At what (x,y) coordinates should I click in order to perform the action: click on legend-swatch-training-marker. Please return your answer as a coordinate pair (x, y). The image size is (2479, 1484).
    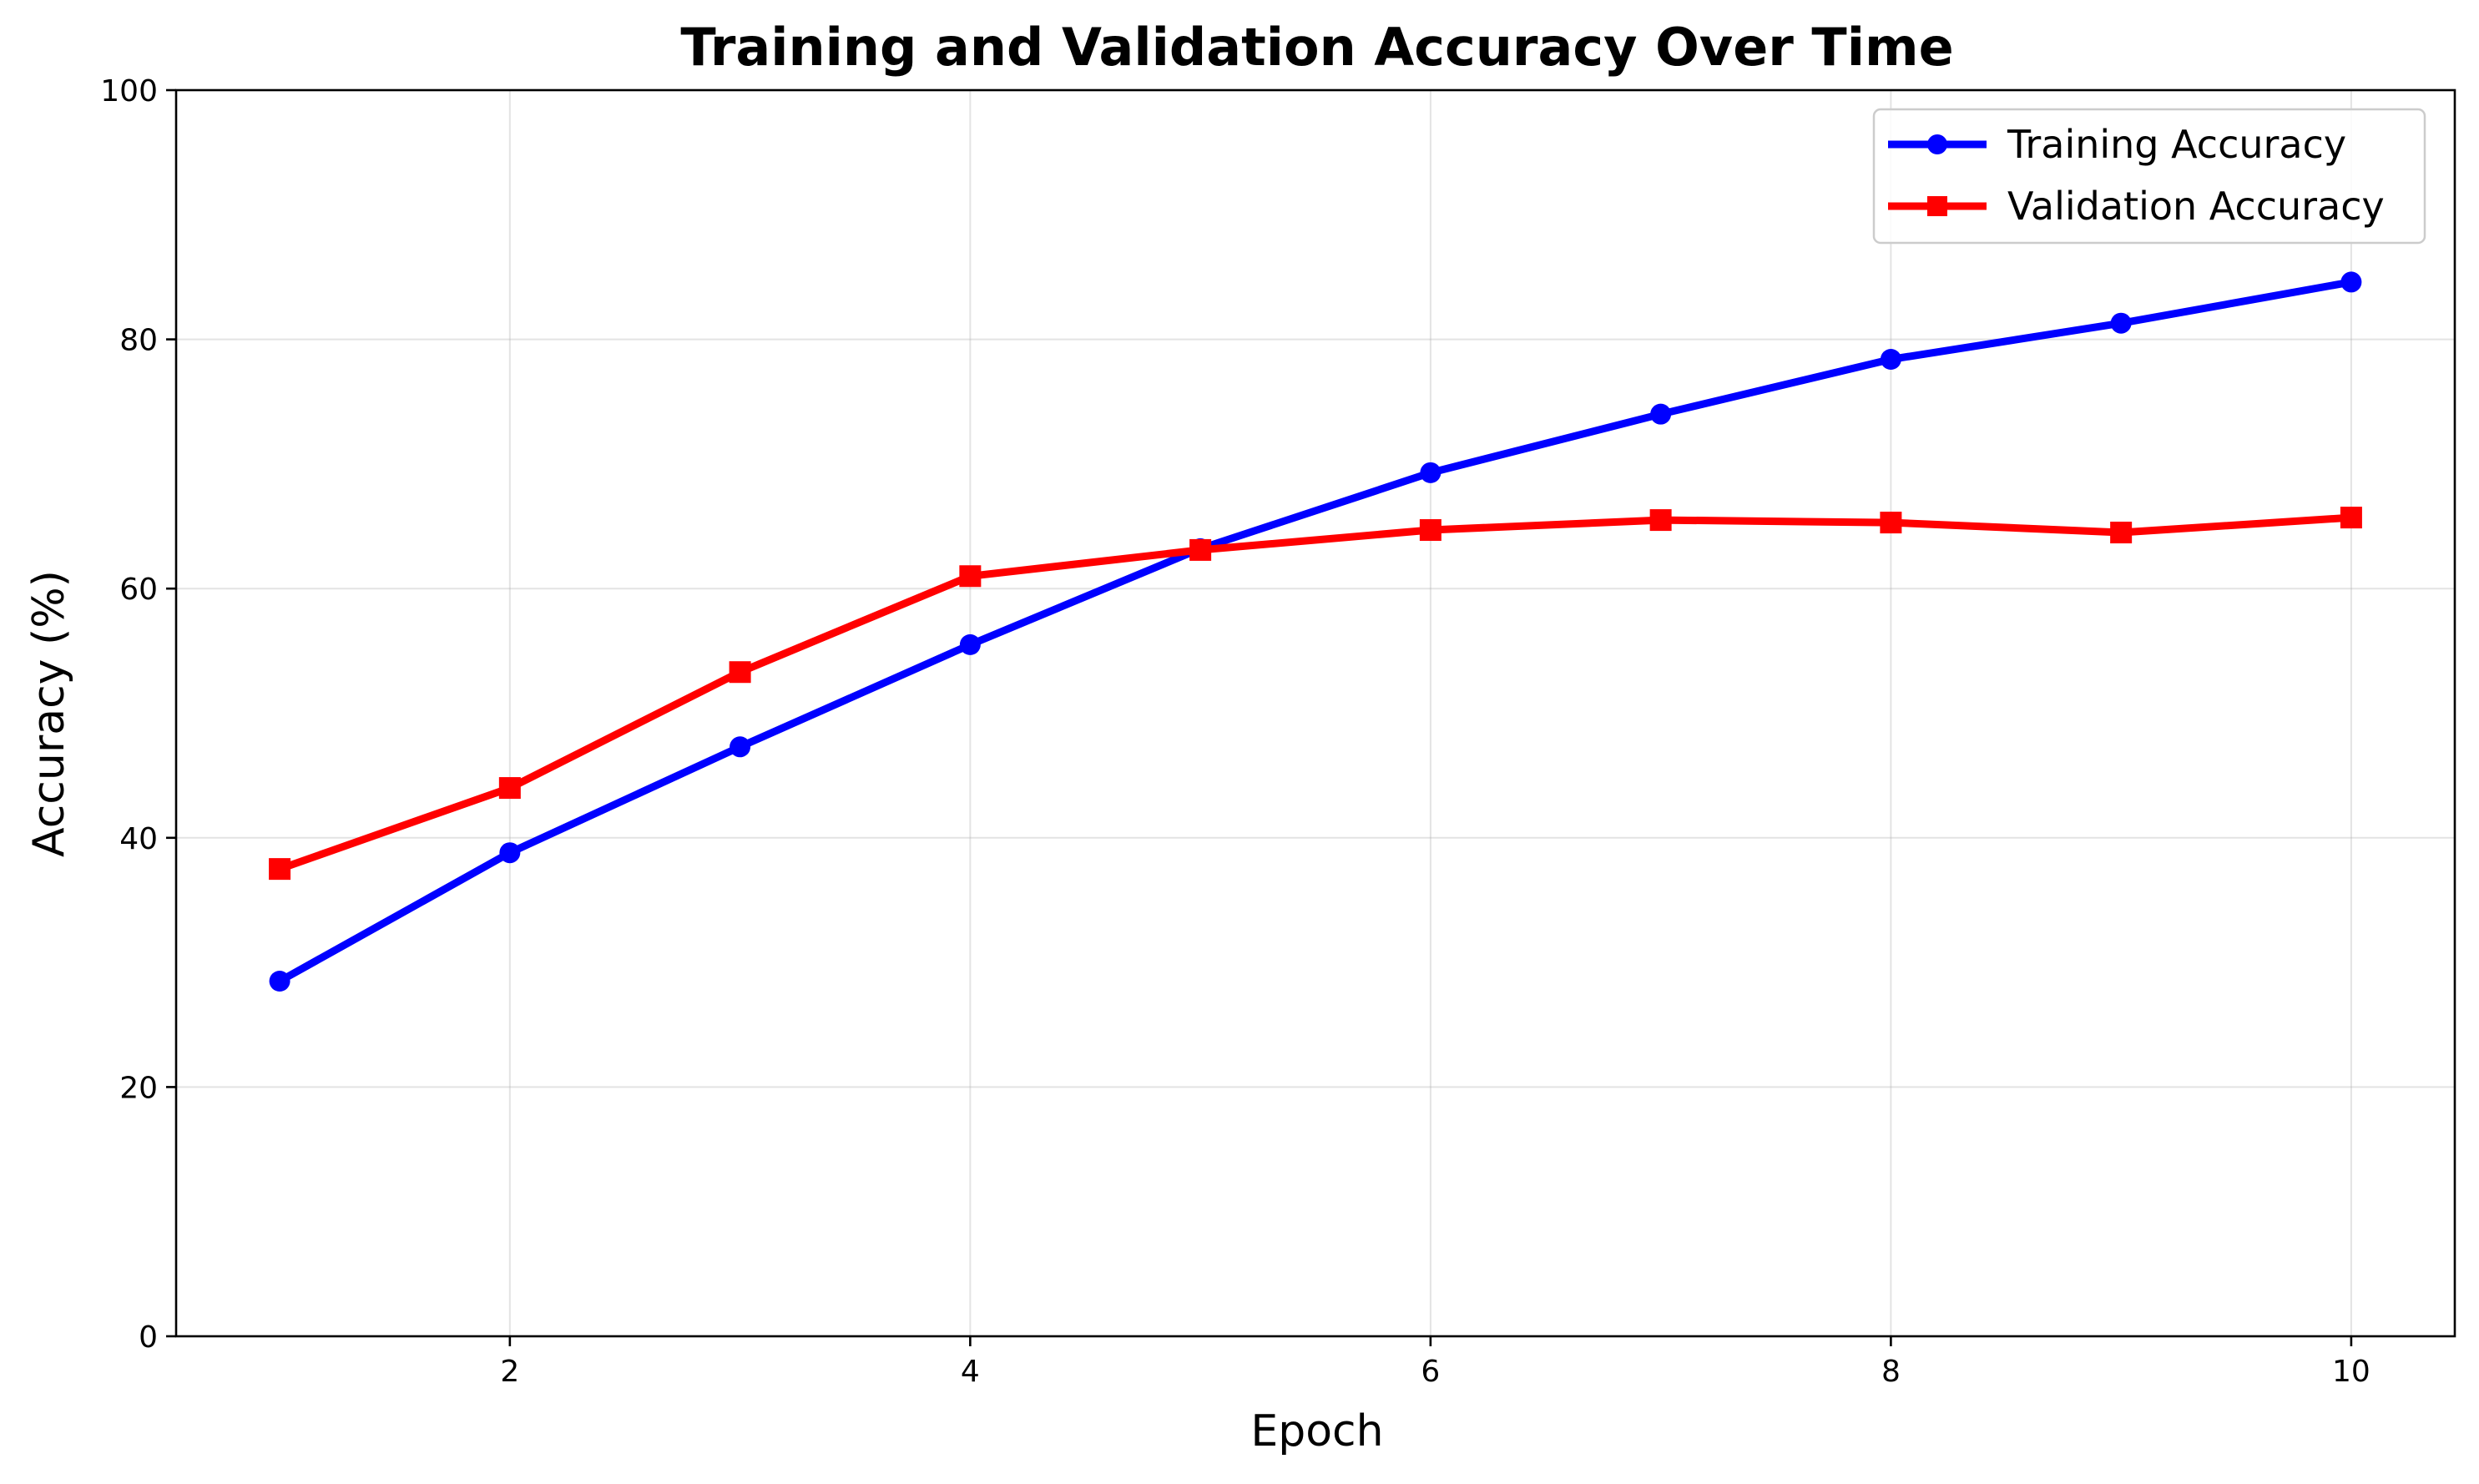
    Looking at the image, I should click on (1937, 144).